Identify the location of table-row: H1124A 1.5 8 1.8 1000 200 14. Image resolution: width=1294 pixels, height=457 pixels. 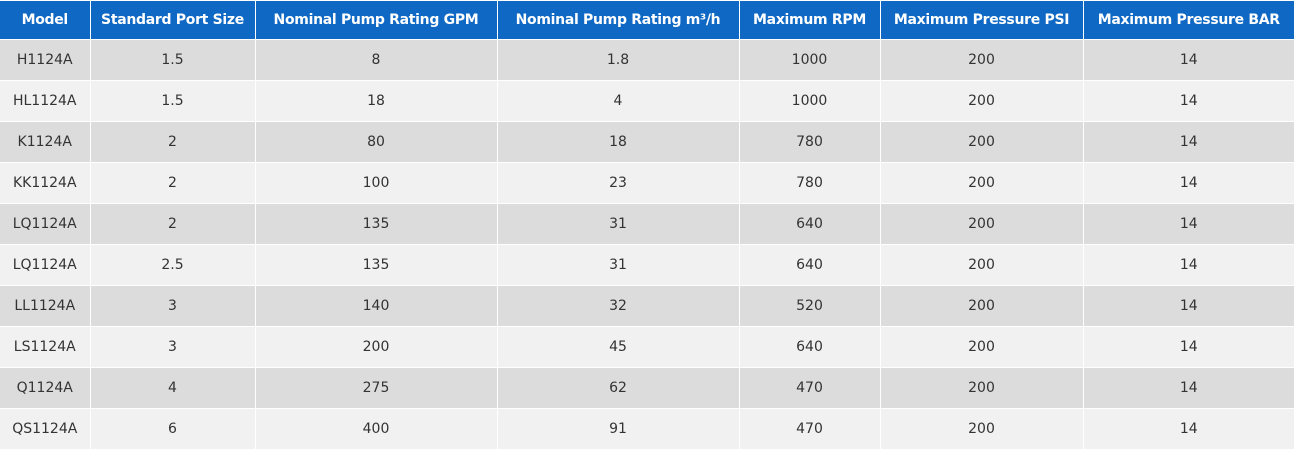
(647, 60).